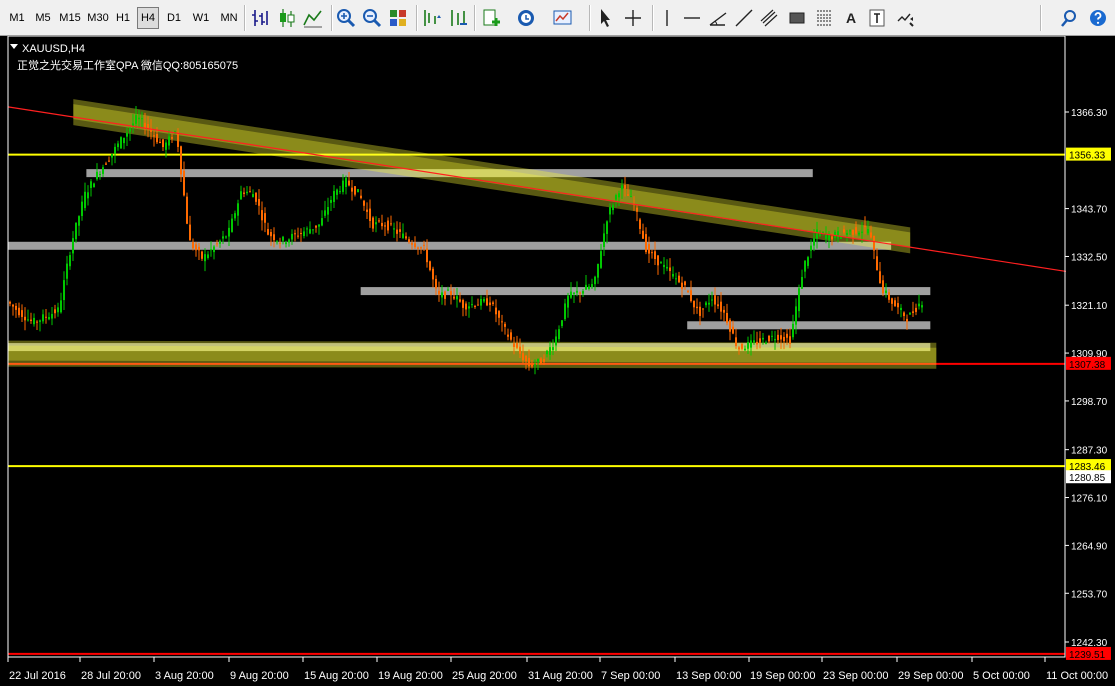 This screenshot has width=1115, height=686. What do you see at coordinates (1098, 18) in the screenshot?
I see `help-icon` at bounding box center [1098, 18].